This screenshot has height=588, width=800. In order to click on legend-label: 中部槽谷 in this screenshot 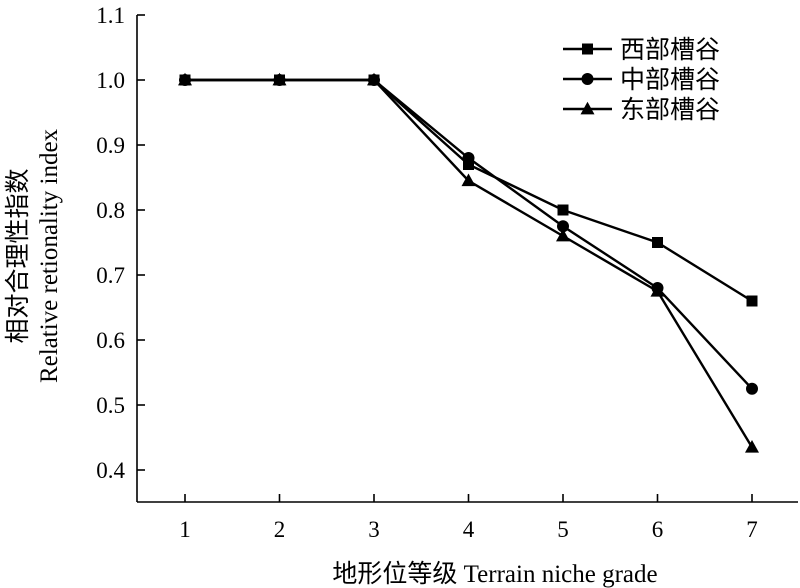, I will do `click(670, 80)`.